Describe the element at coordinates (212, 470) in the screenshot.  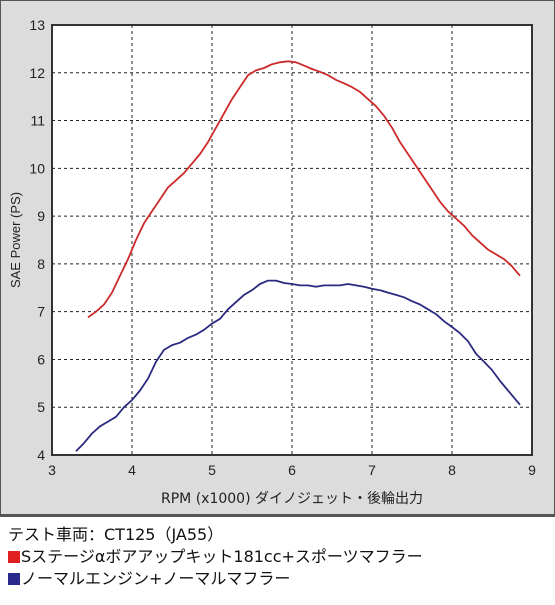
I see `x-tick-label: 5` at that location.